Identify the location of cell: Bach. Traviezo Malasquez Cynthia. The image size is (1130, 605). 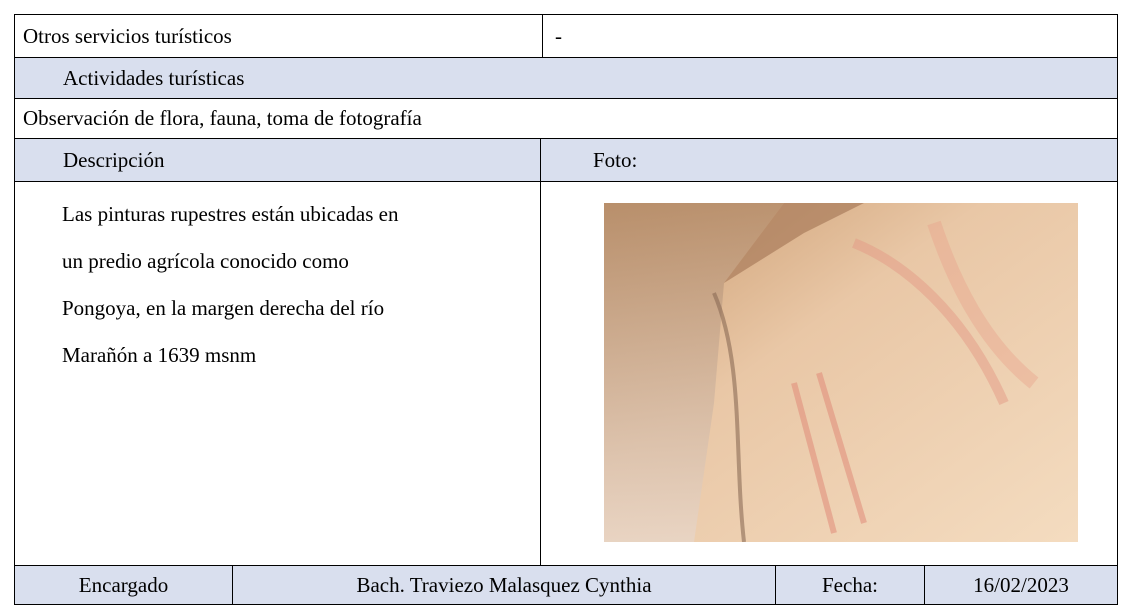
(504, 585).